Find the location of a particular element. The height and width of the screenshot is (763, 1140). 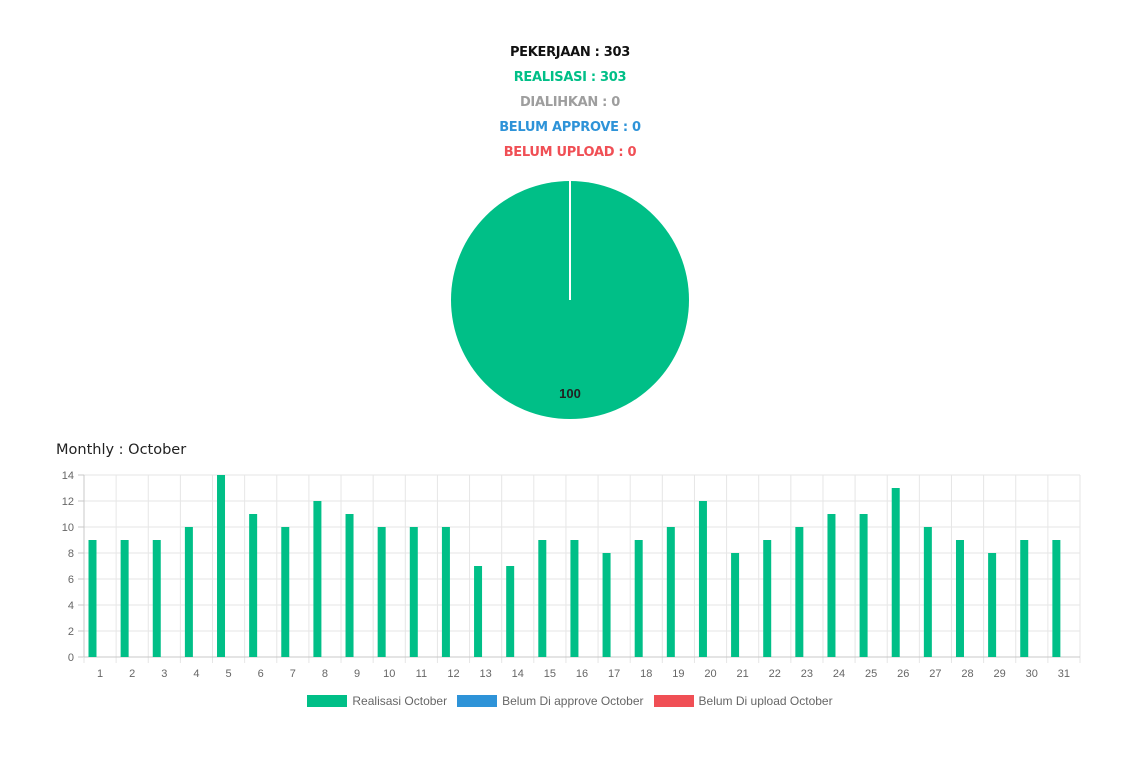

y-tick-label: 14 is located at coordinates (68, 476).